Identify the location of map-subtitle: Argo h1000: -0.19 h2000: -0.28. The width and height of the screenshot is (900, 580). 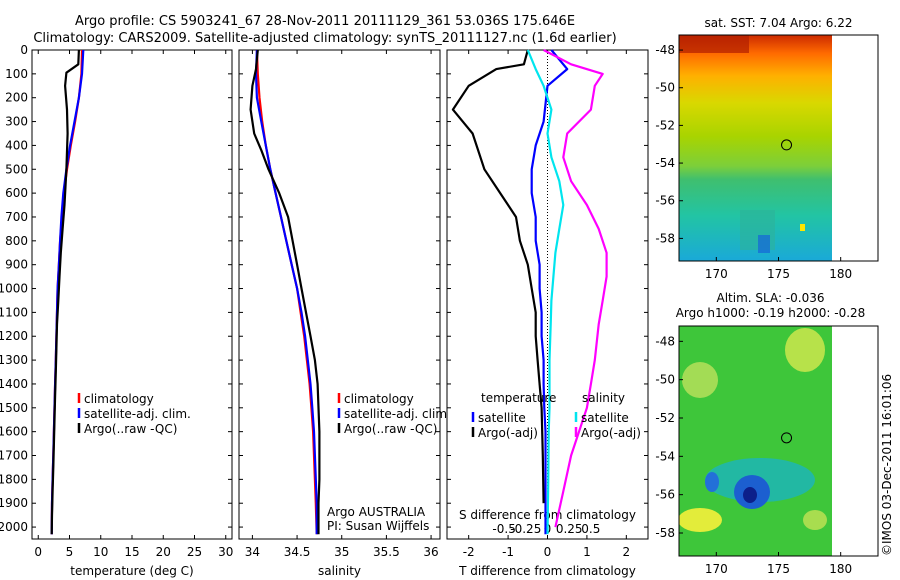
(771, 313).